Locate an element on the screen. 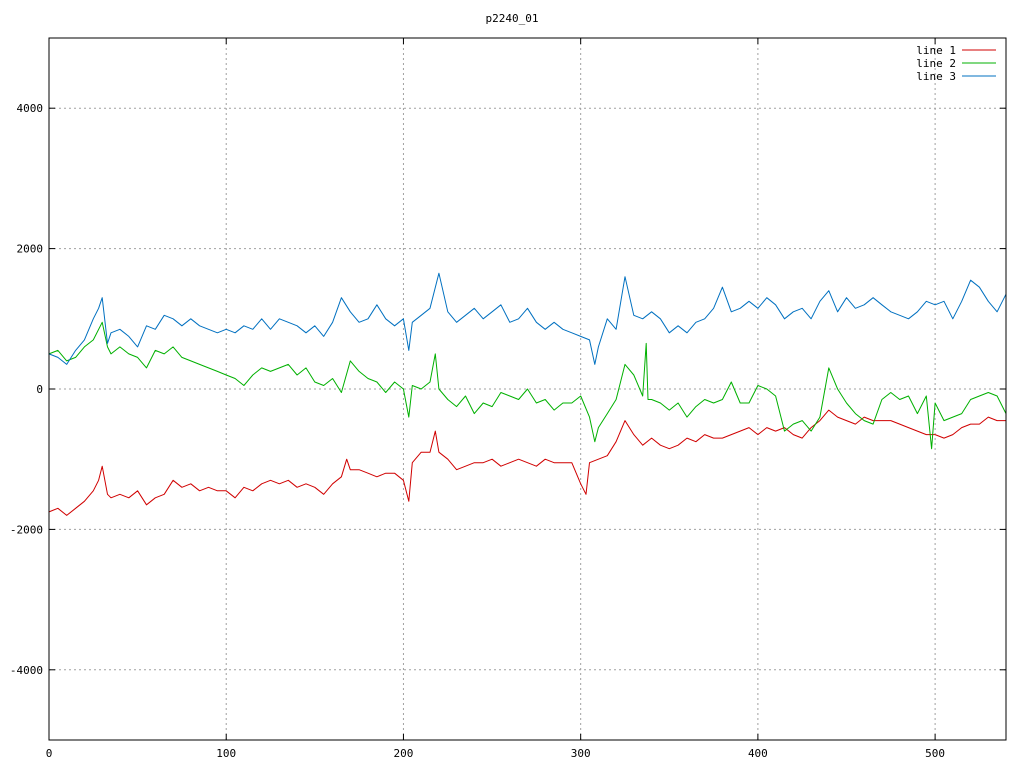 This screenshot has width=1024, height=768. x-tick-label: 200 is located at coordinates (404, 753).